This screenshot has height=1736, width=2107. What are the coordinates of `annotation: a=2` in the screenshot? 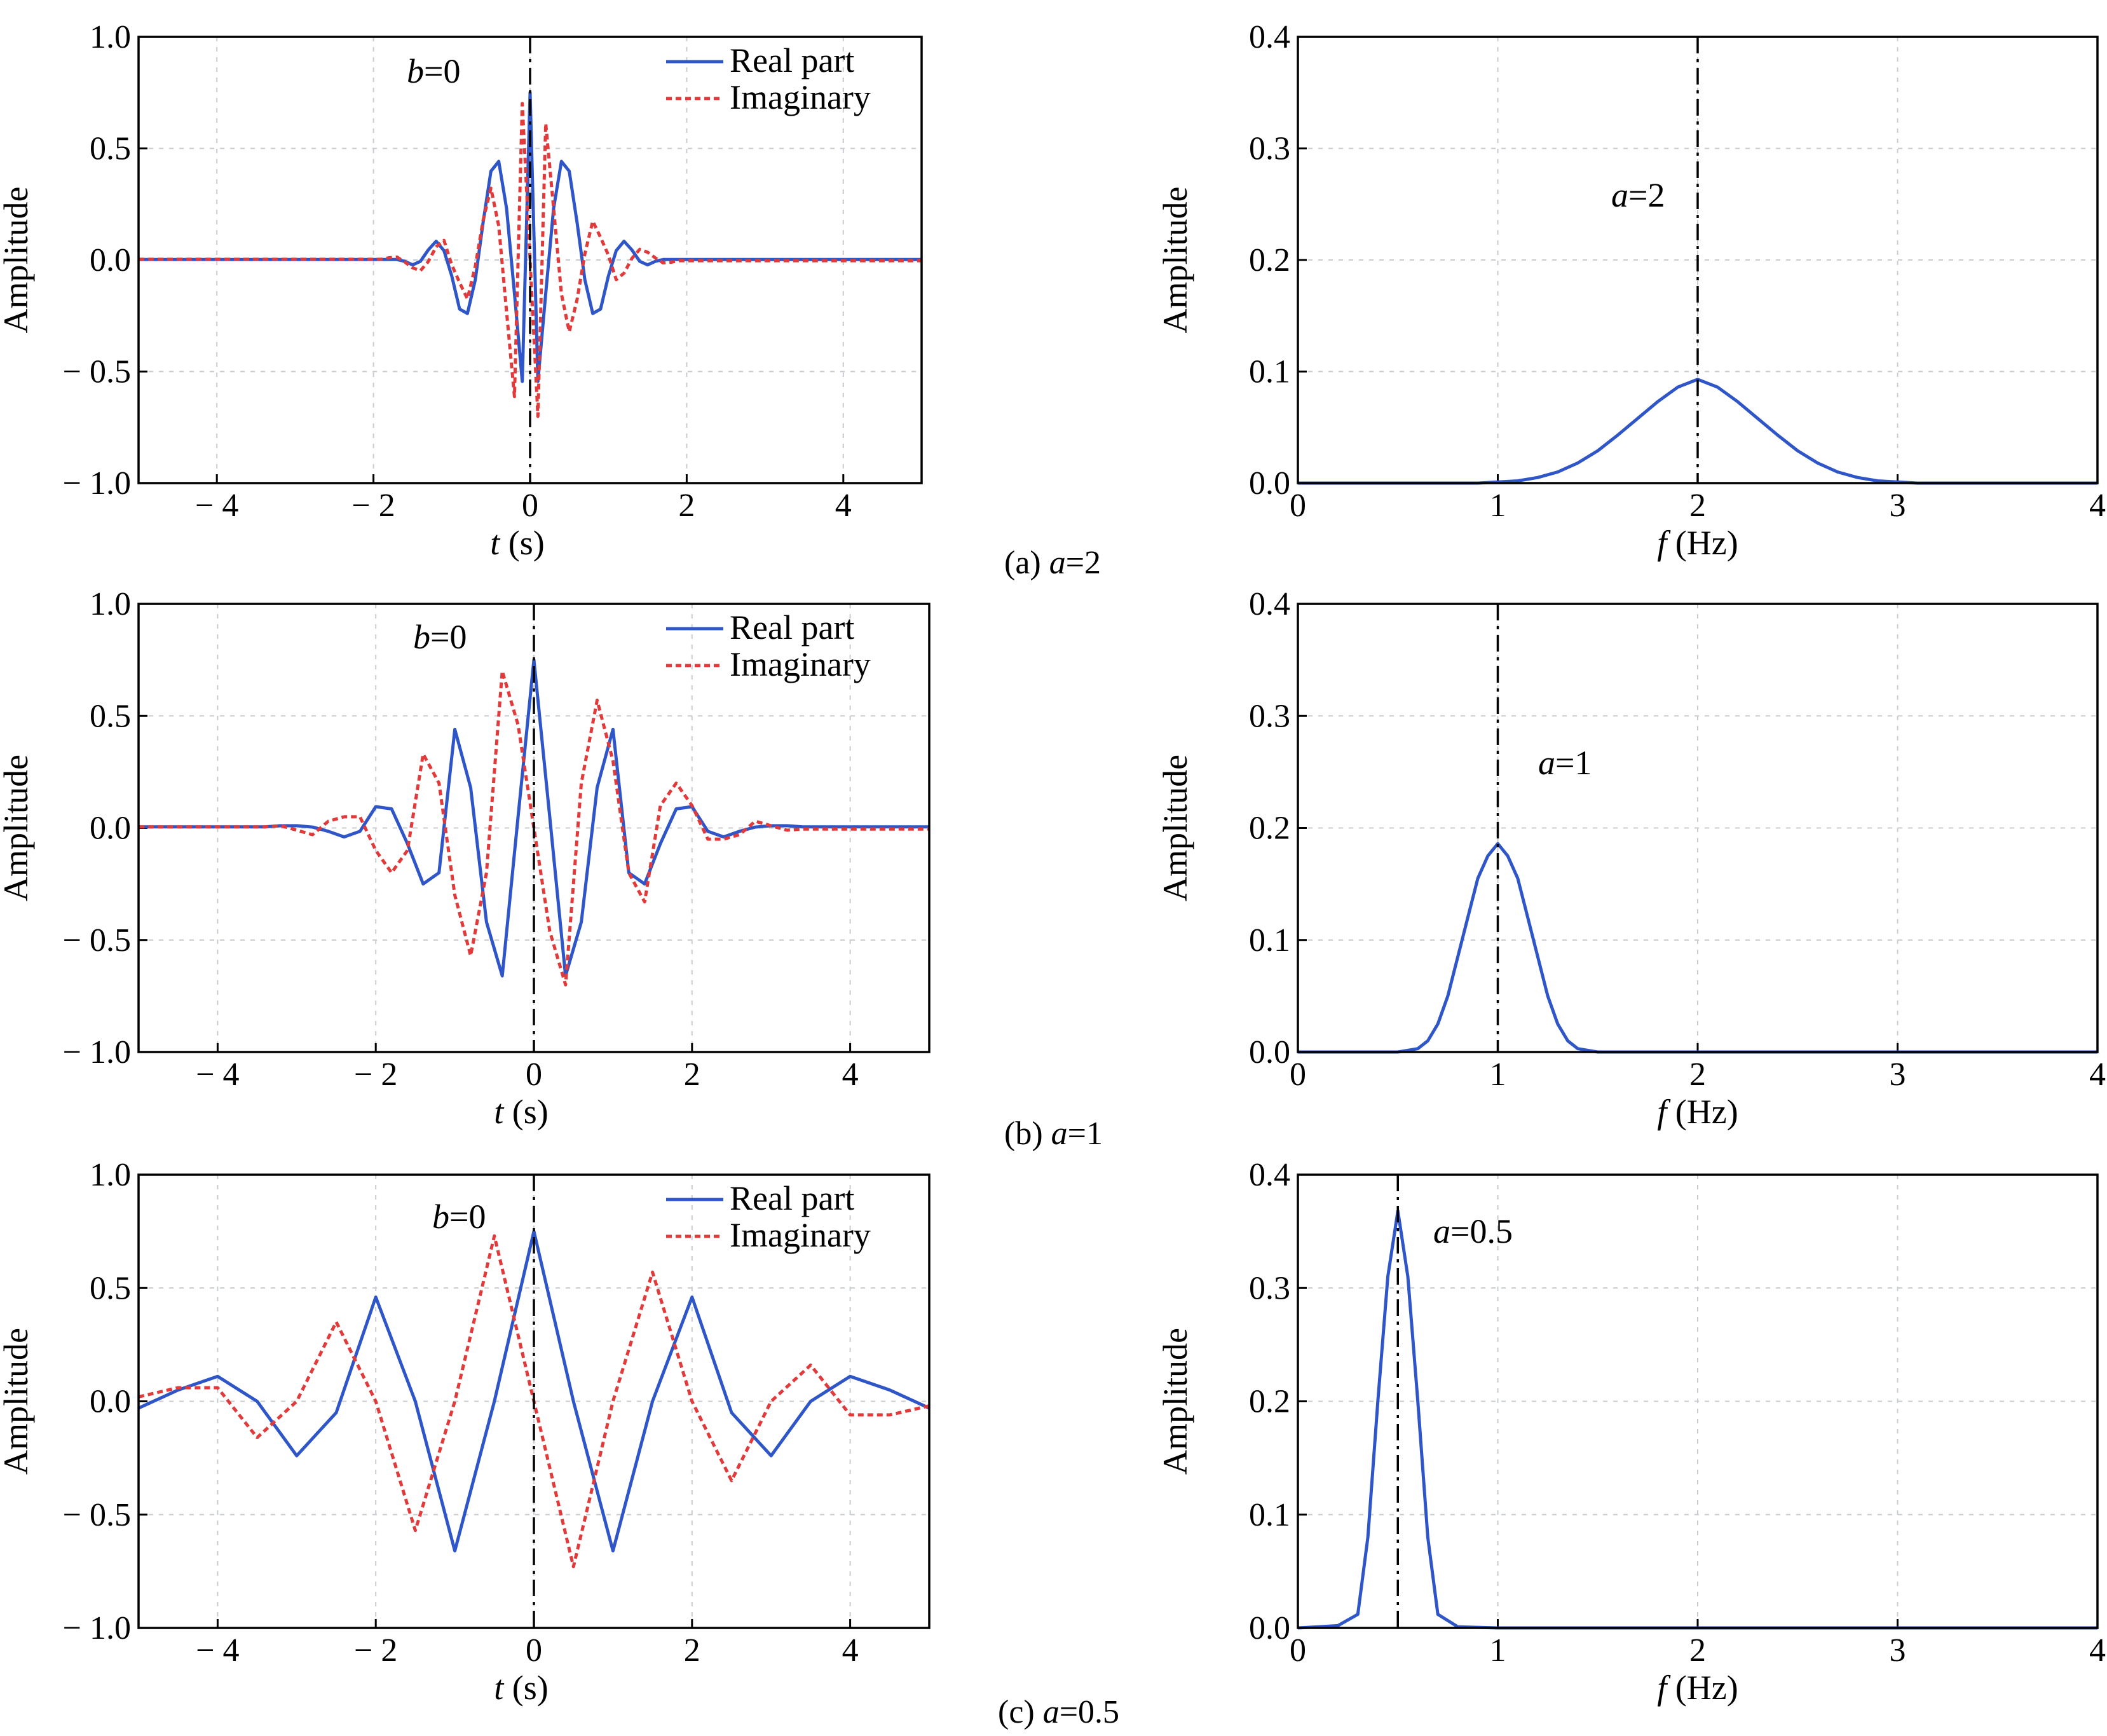 It's located at (1638, 195).